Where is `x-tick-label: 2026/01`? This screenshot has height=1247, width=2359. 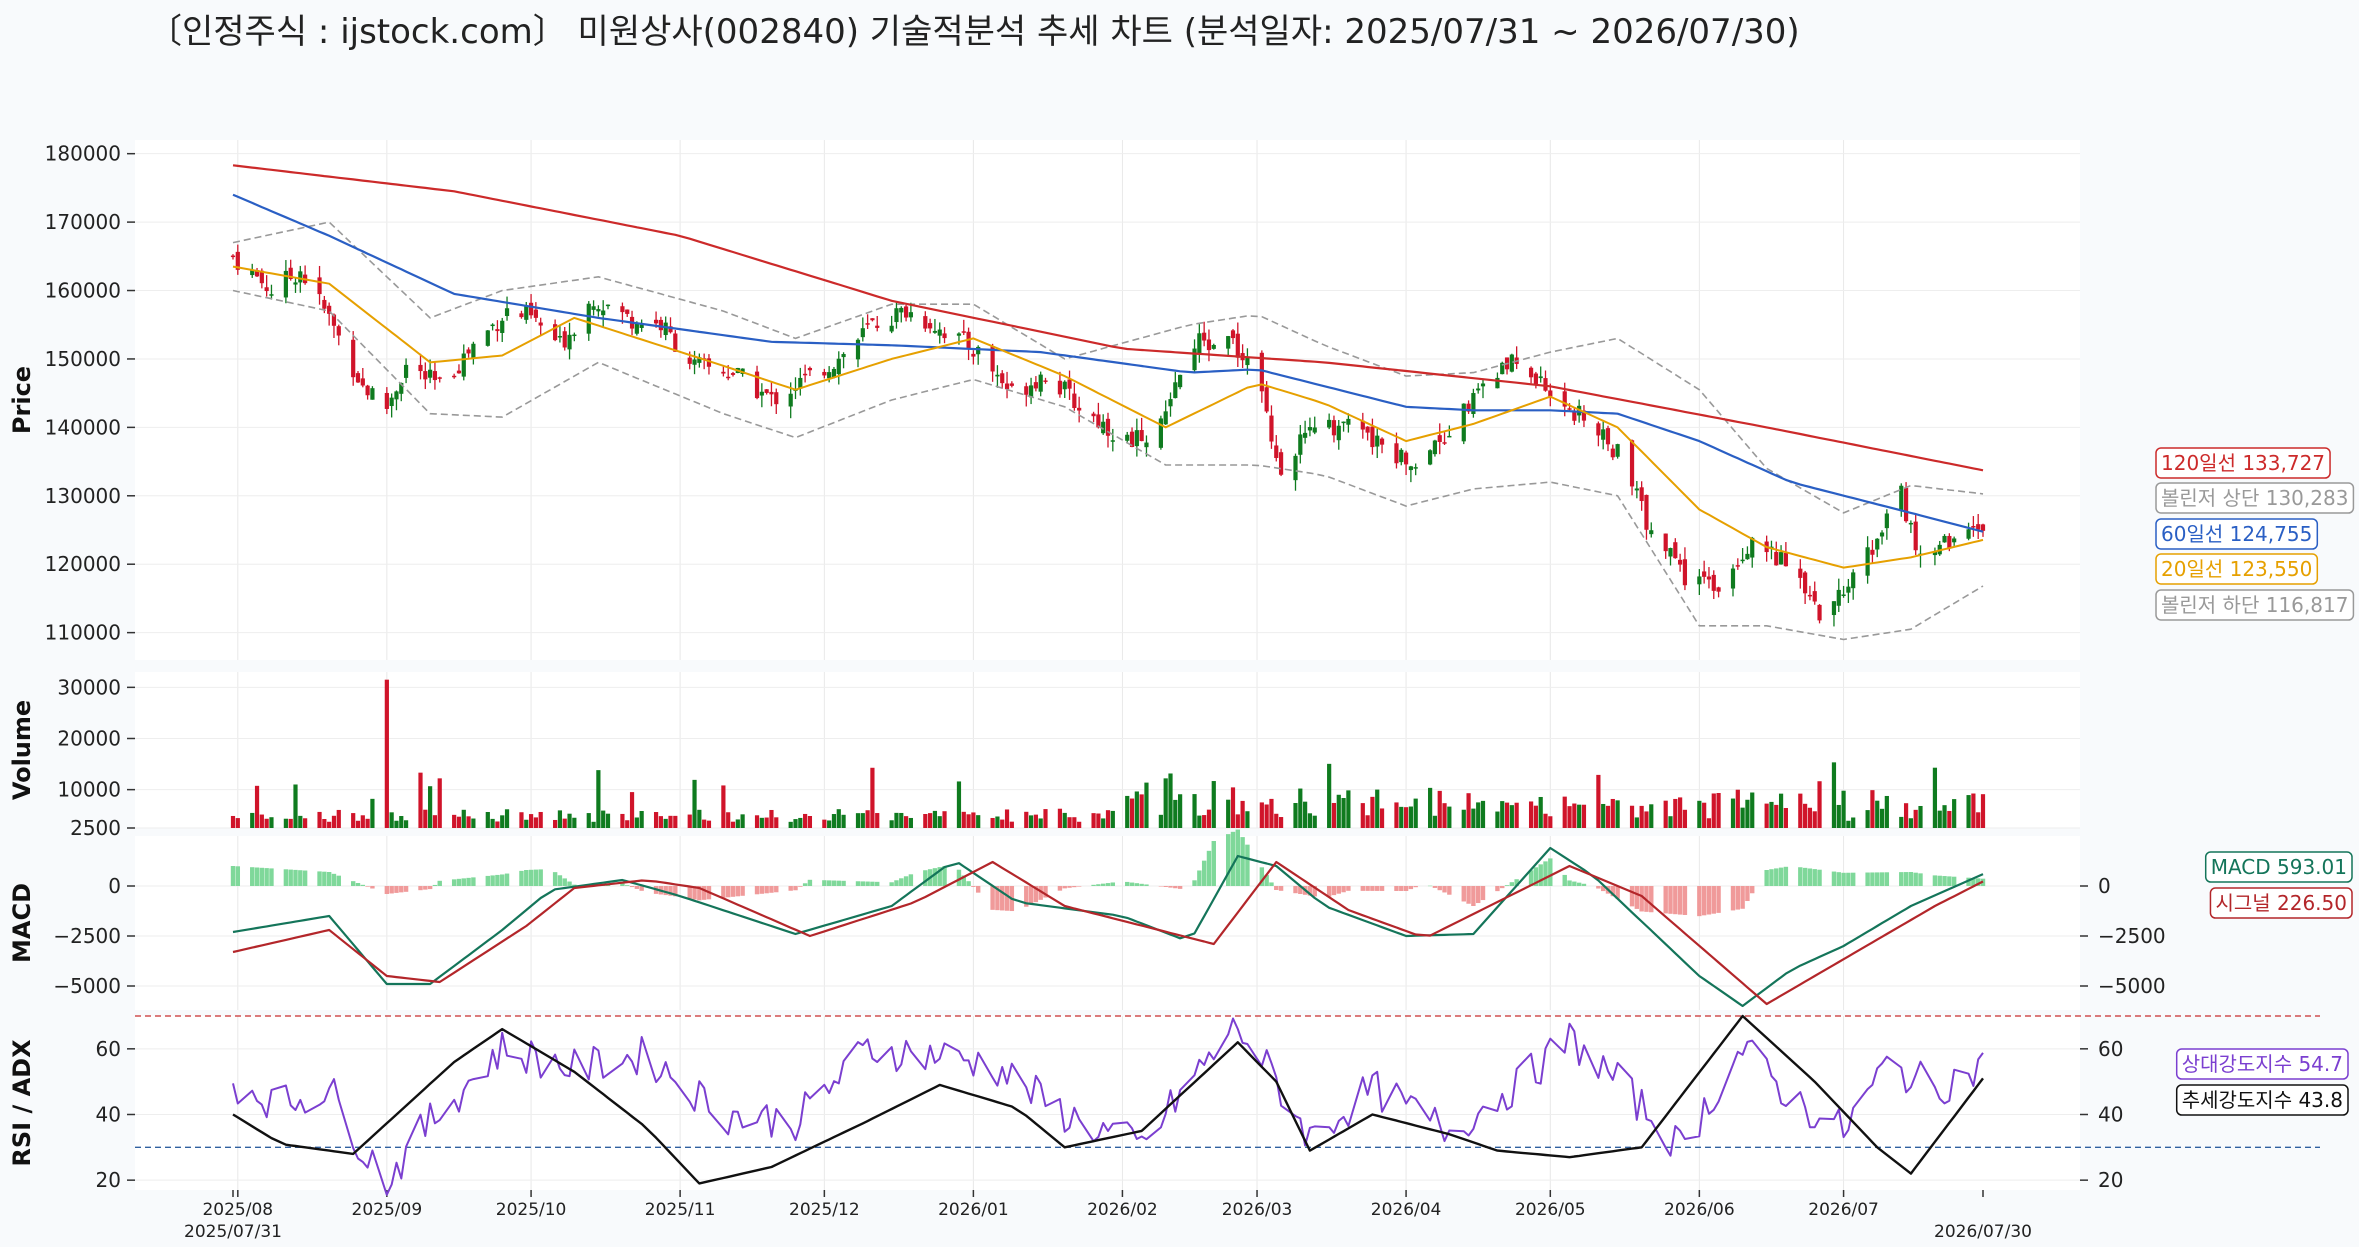
x-tick-label: 2026/01 is located at coordinates (973, 1210).